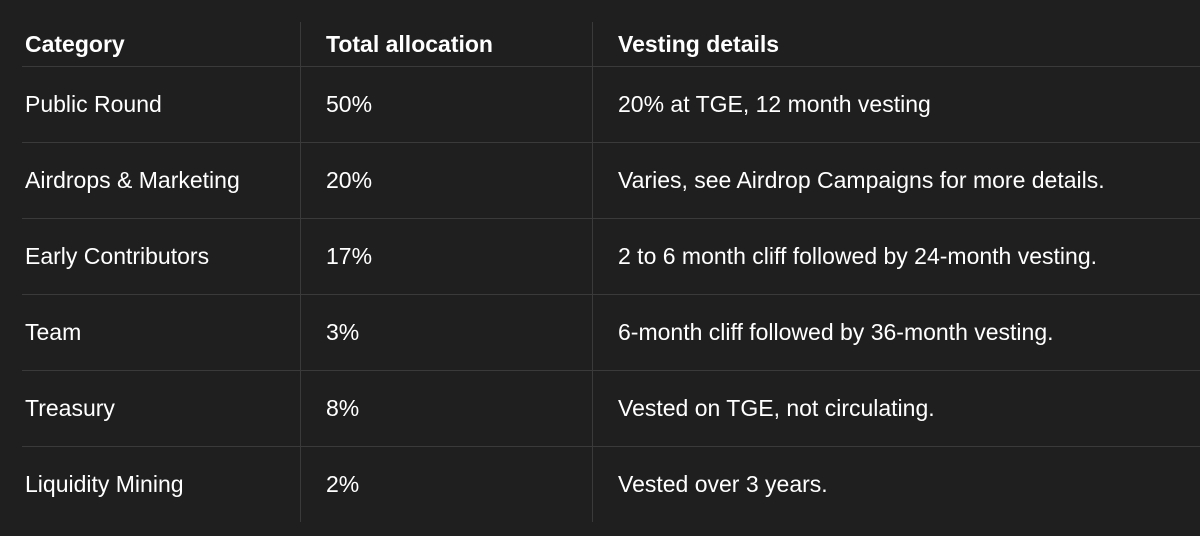  I want to click on cell-vesting: 20% at TGE, 12 month vesting, so click(896, 104).